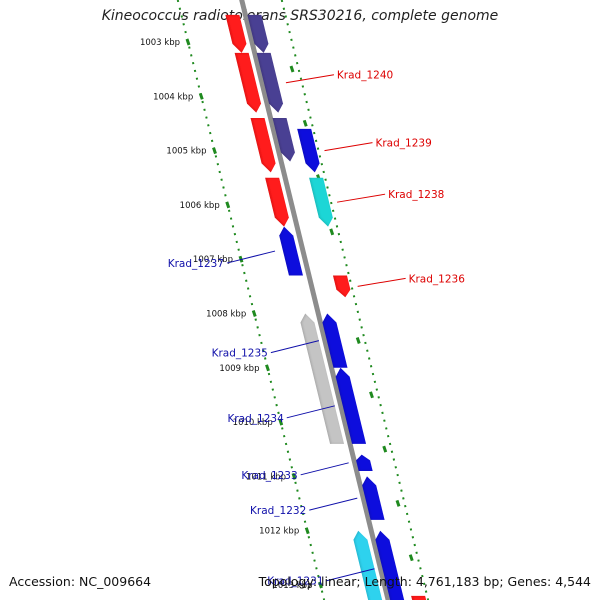 The height and width of the screenshot is (600, 600). What do you see at coordinates (279, 532) in the screenshot?
I see `kbp-label: 1012 kbp` at bounding box center [279, 532].